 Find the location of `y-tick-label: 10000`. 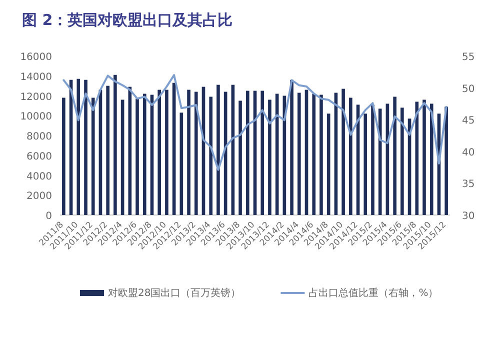

y-tick-label: 10000 is located at coordinates (36, 117).